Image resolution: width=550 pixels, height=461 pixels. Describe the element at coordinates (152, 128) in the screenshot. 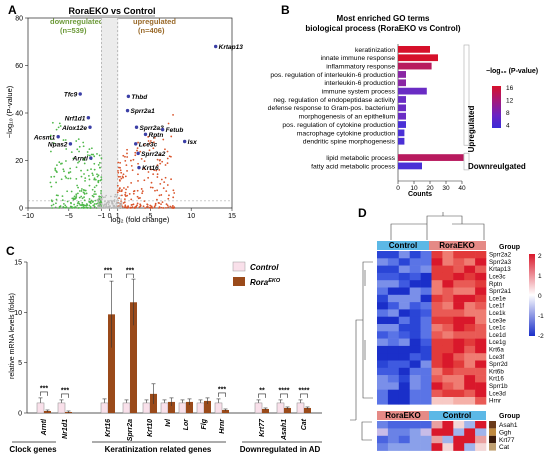

I see `highlight-gene-label: Sprr2a3` at that location.